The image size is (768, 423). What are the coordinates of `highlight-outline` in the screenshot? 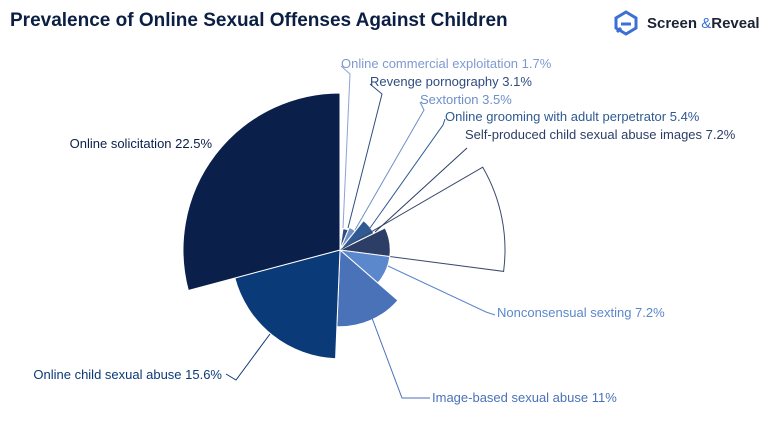 It's located at (422, 219).